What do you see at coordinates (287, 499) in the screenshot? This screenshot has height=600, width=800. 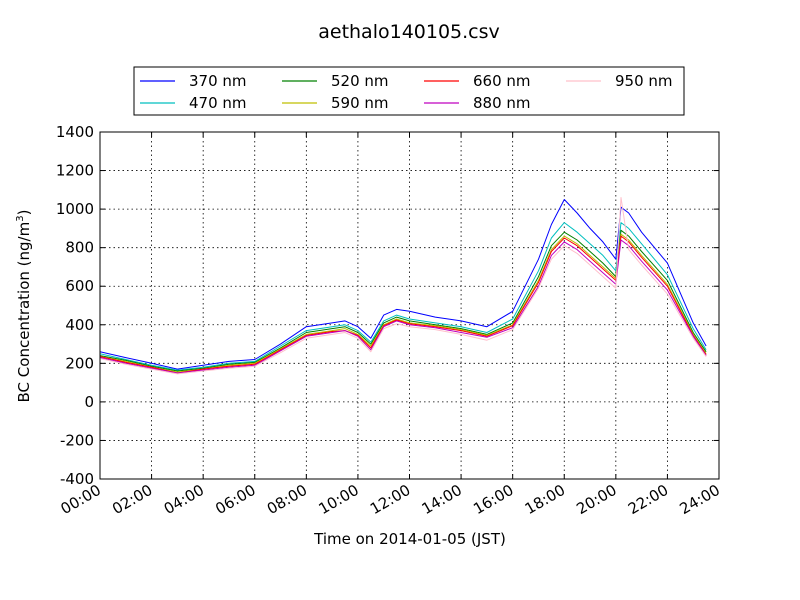 I see `x-tick-label: 08:00` at bounding box center [287, 499].